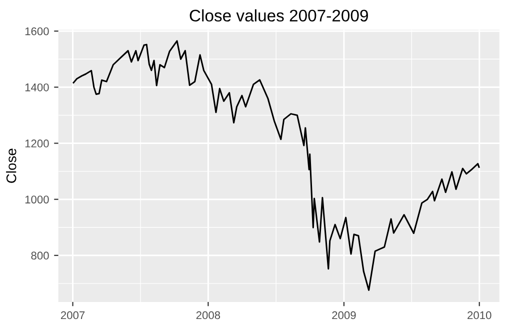 Image resolution: width=507 pixels, height=330 pixels. Describe the element at coordinates (37, 144) in the screenshot. I see `y-tick-label: 1200` at that location.